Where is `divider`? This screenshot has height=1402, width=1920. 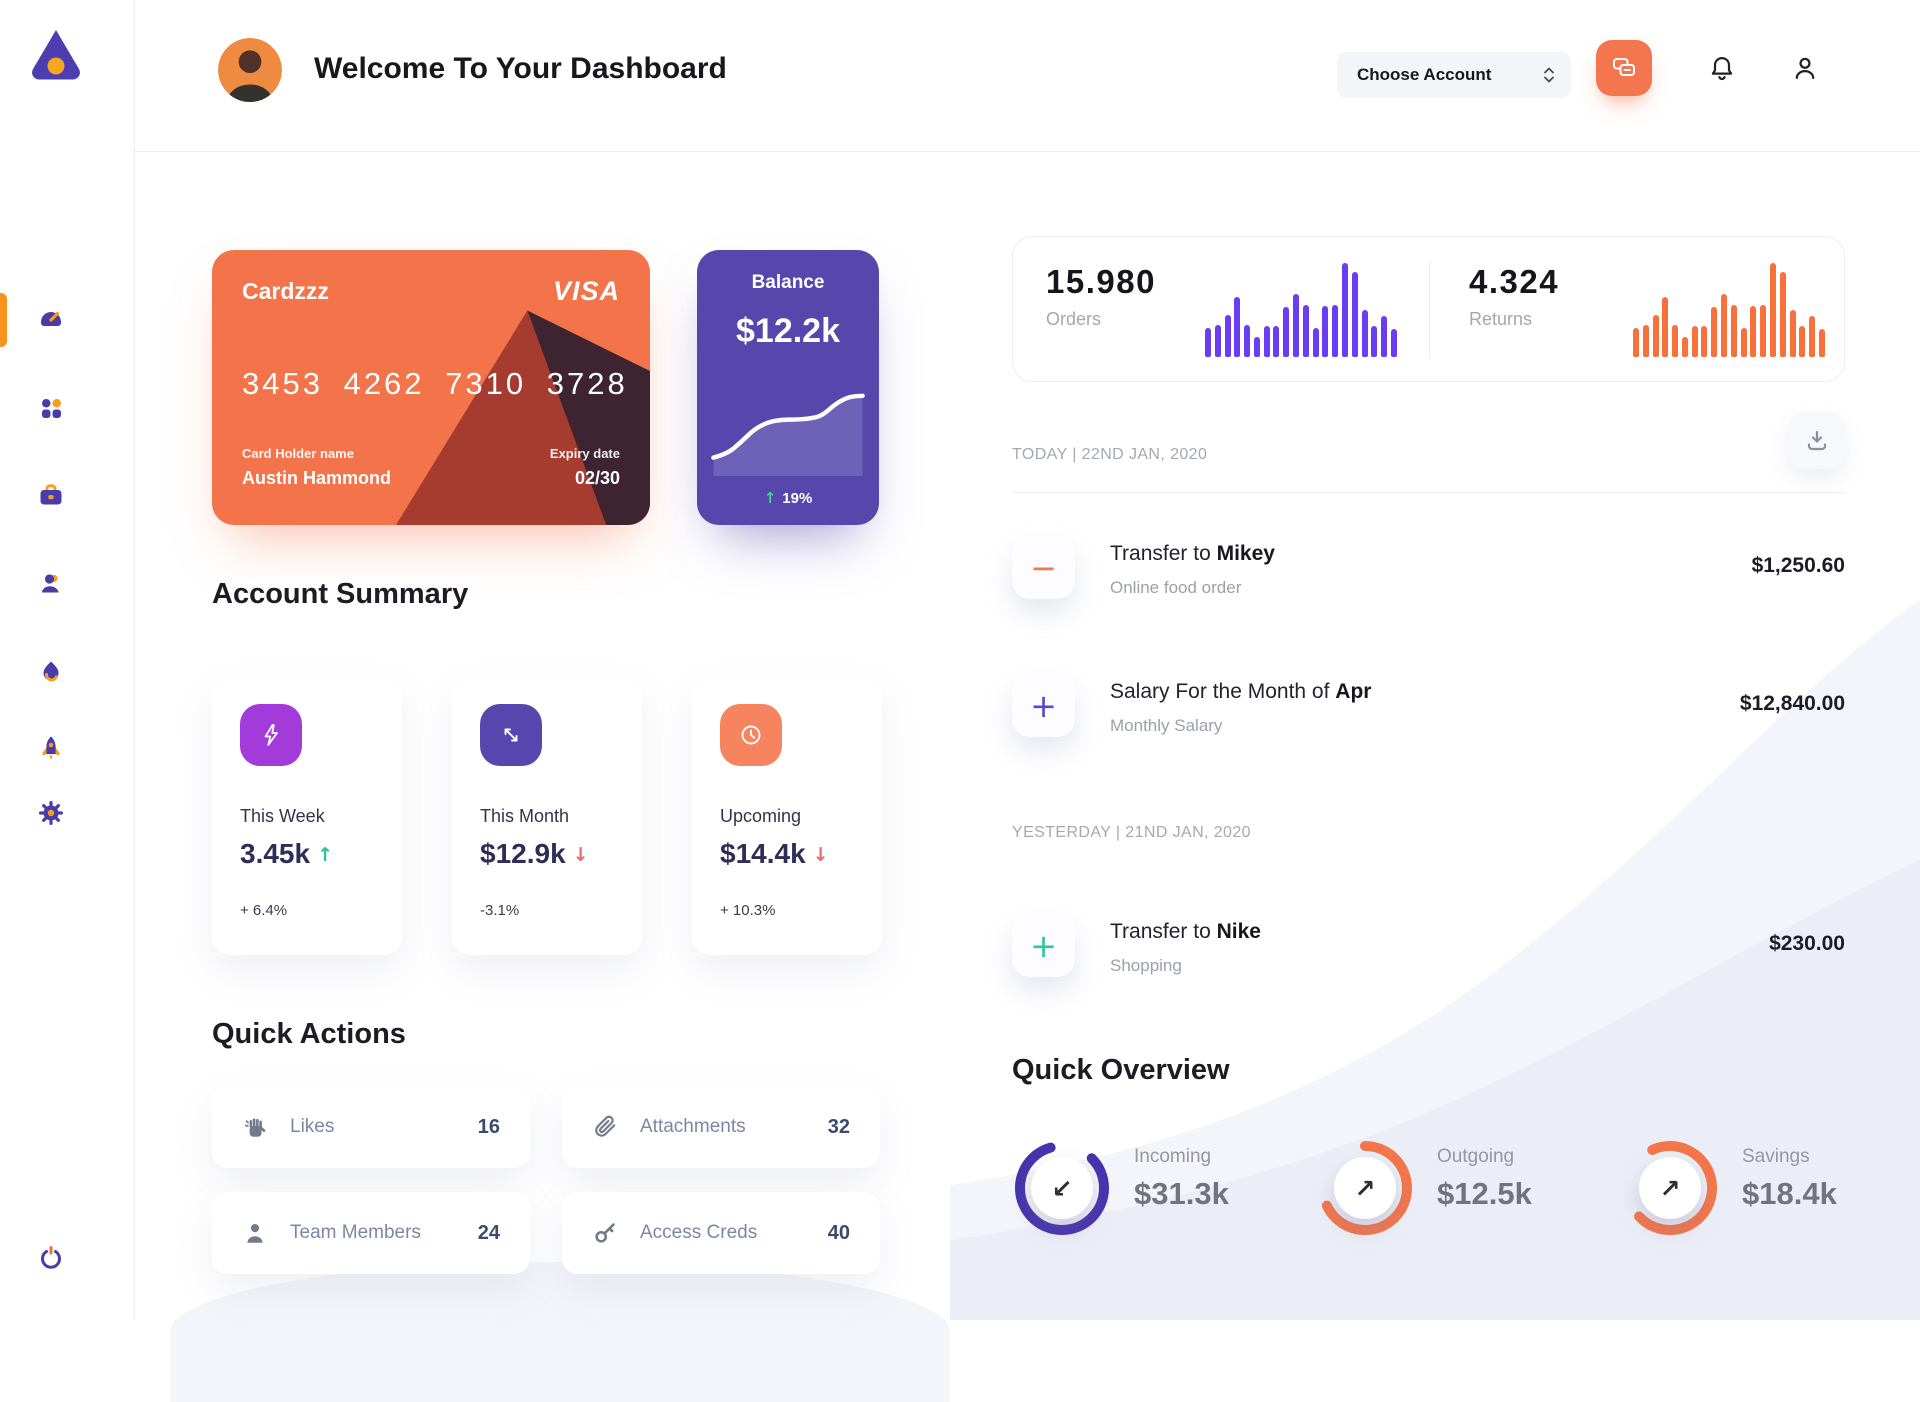 divider is located at coordinates (1429, 310).